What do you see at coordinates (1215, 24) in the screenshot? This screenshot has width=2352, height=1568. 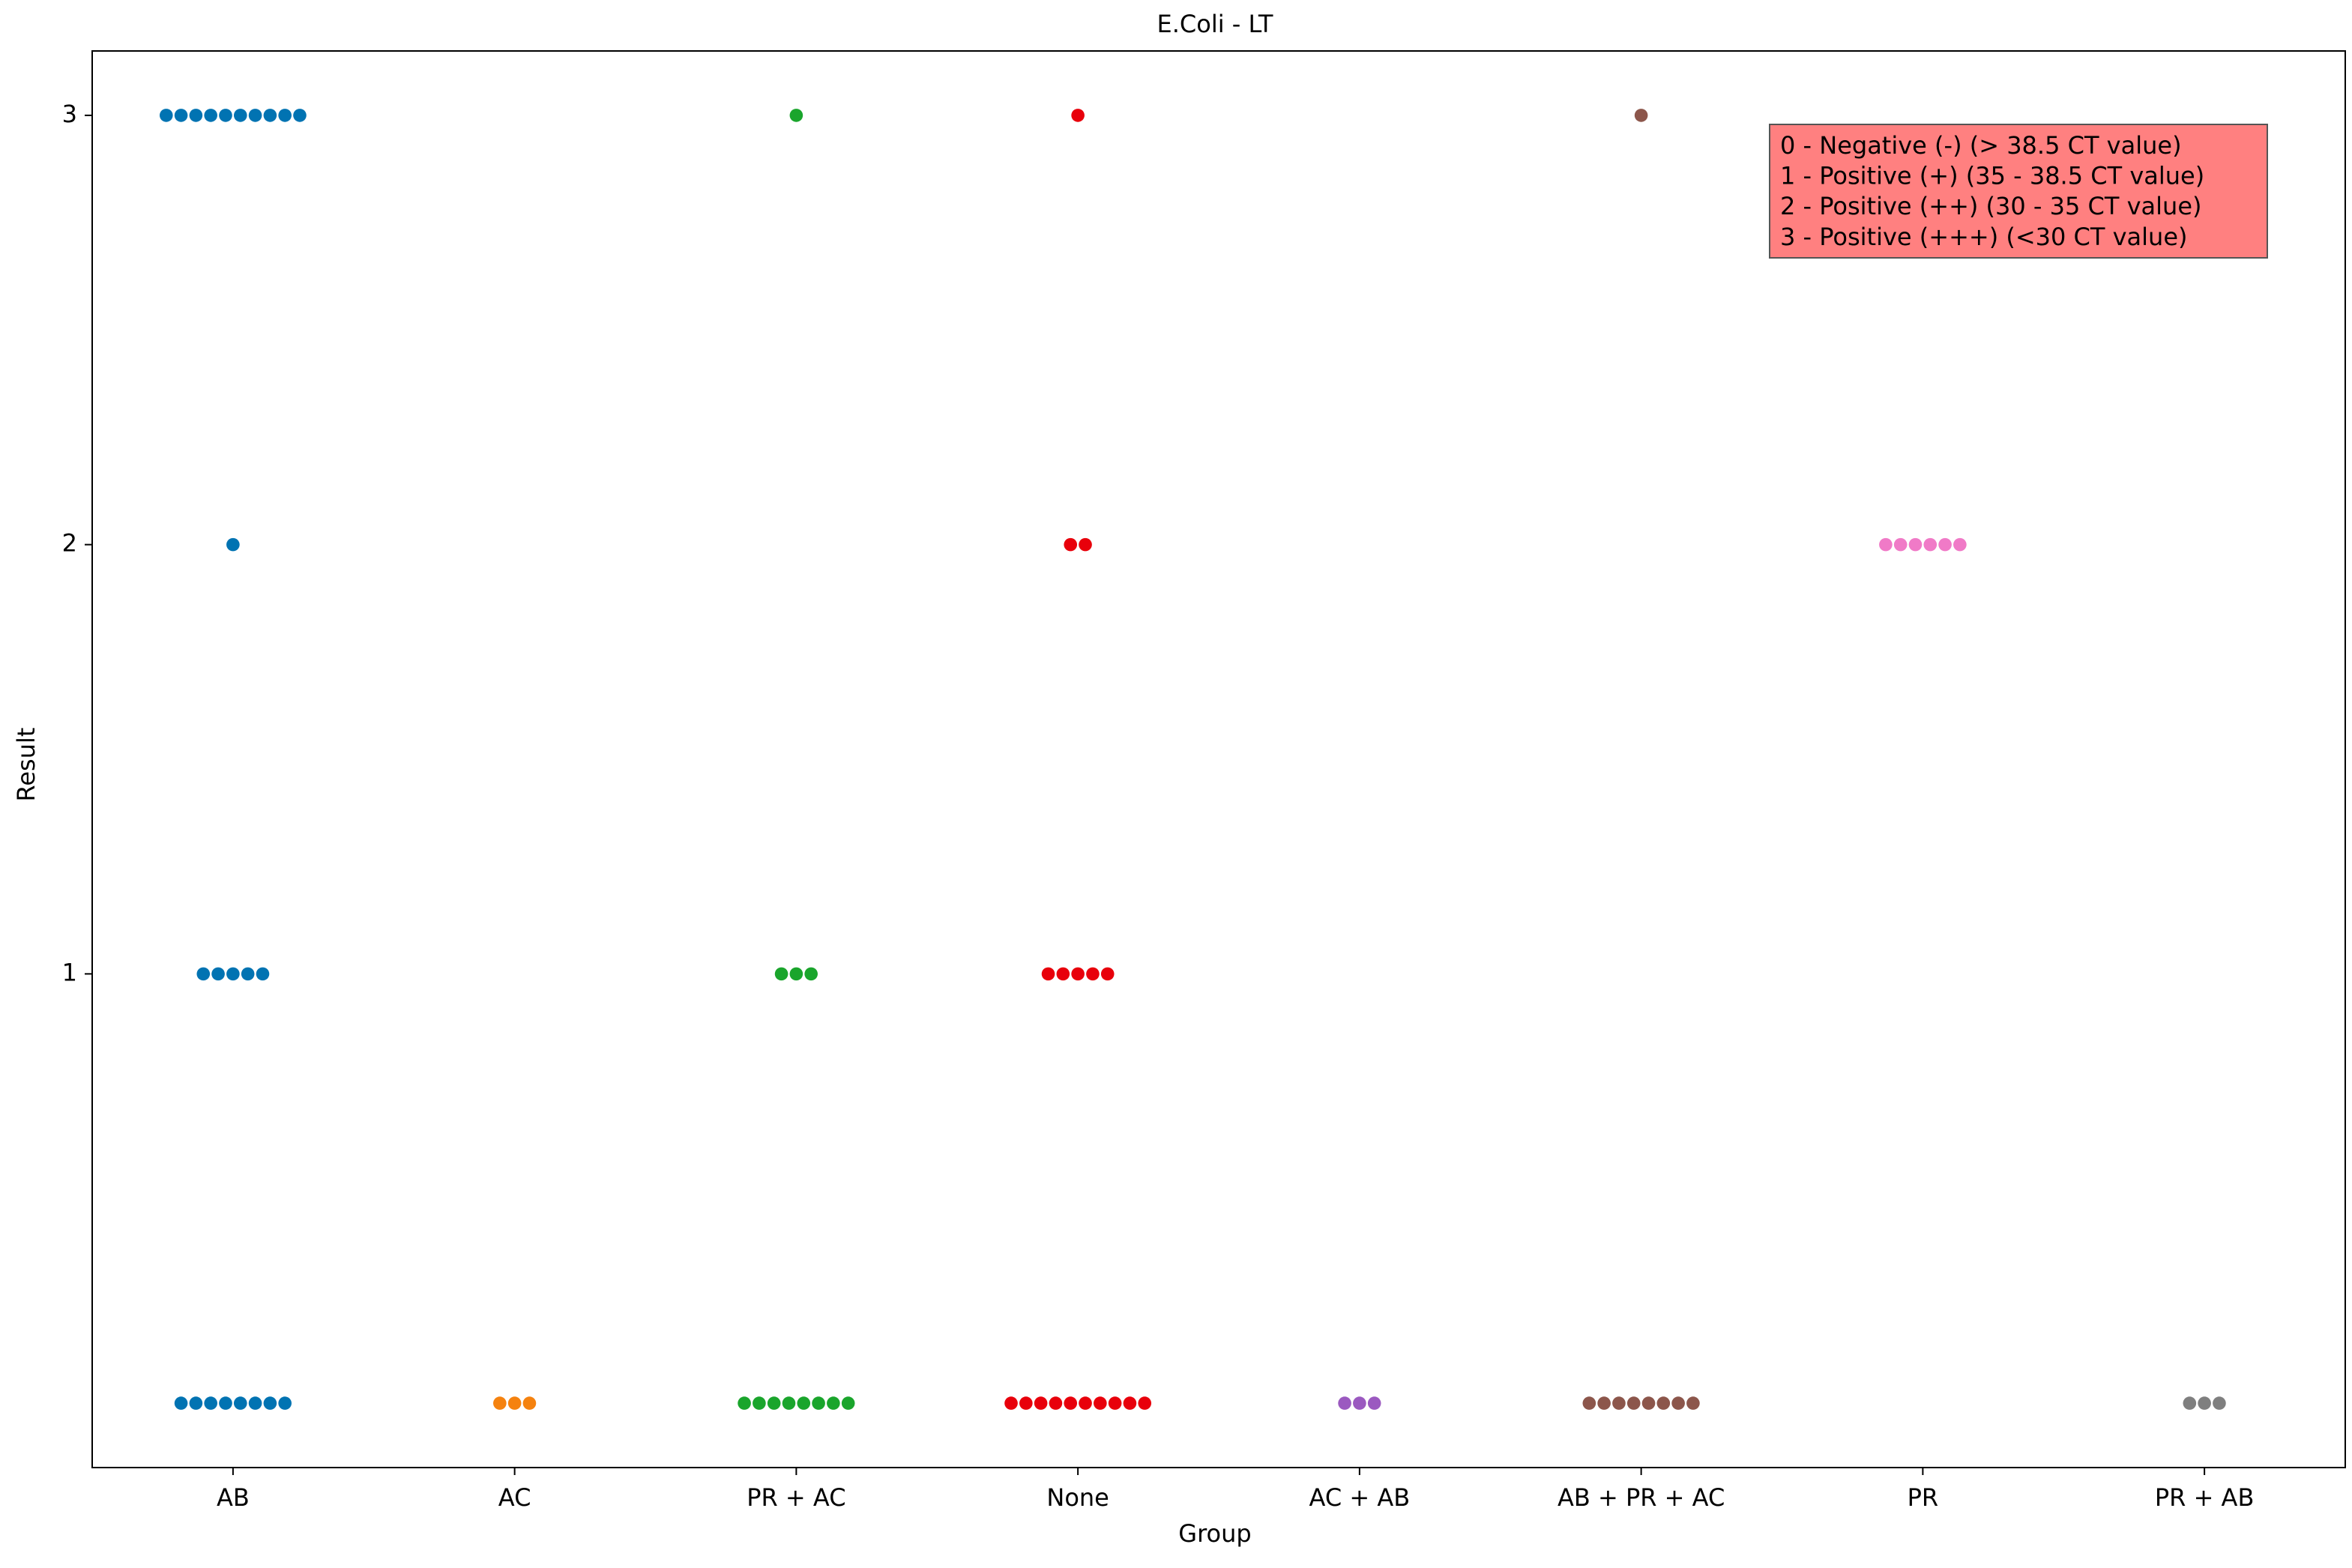 I see `chart-title: E.Coli - LT` at bounding box center [1215, 24].